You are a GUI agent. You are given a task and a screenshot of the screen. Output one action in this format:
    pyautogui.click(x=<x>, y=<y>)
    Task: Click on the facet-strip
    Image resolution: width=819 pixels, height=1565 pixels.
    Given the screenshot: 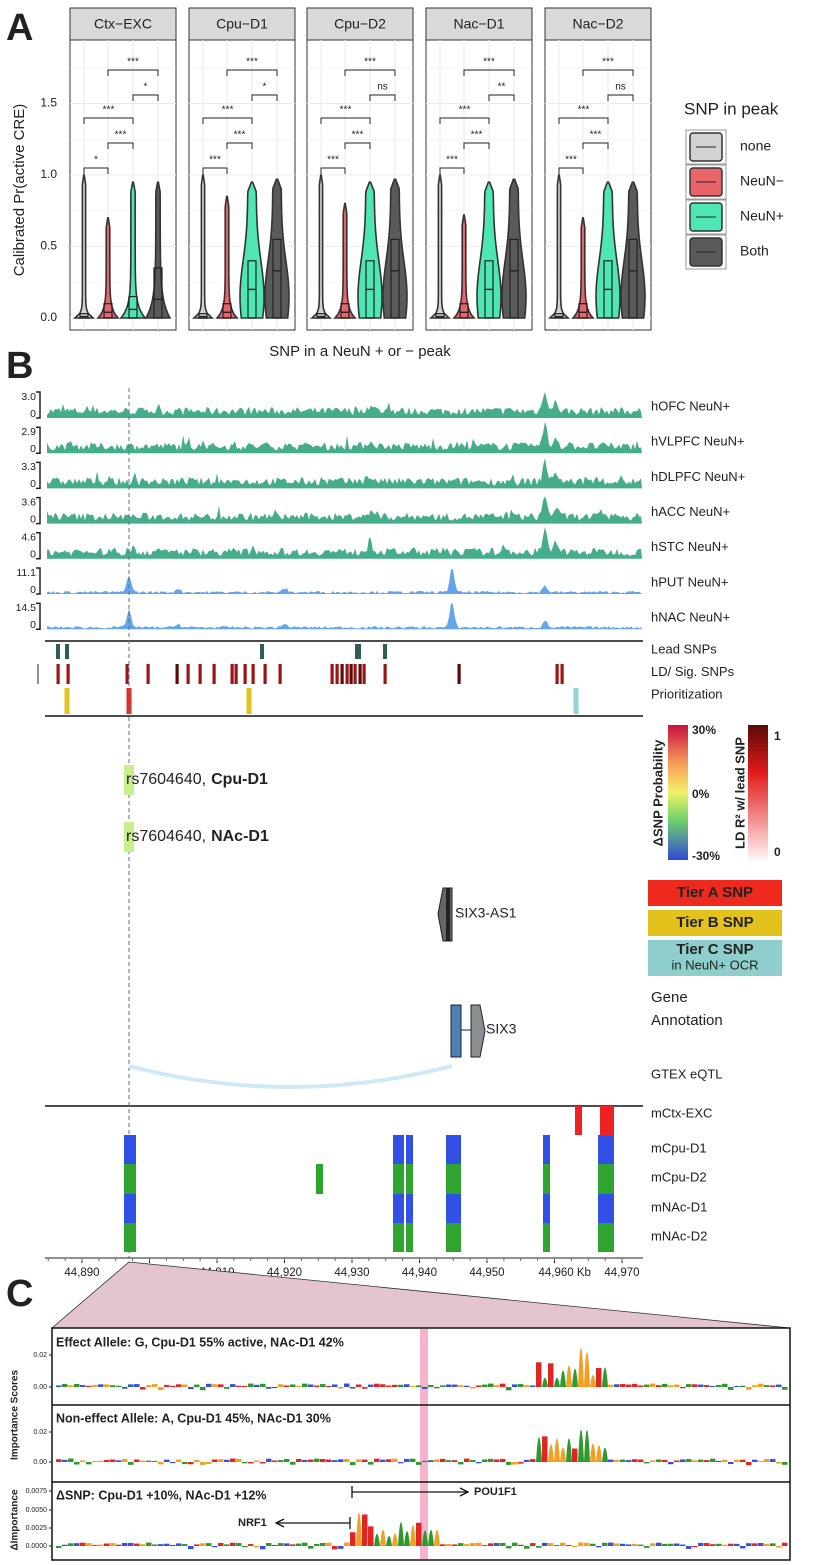 What is the action you would take?
    pyautogui.click(x=479, y=24)
    